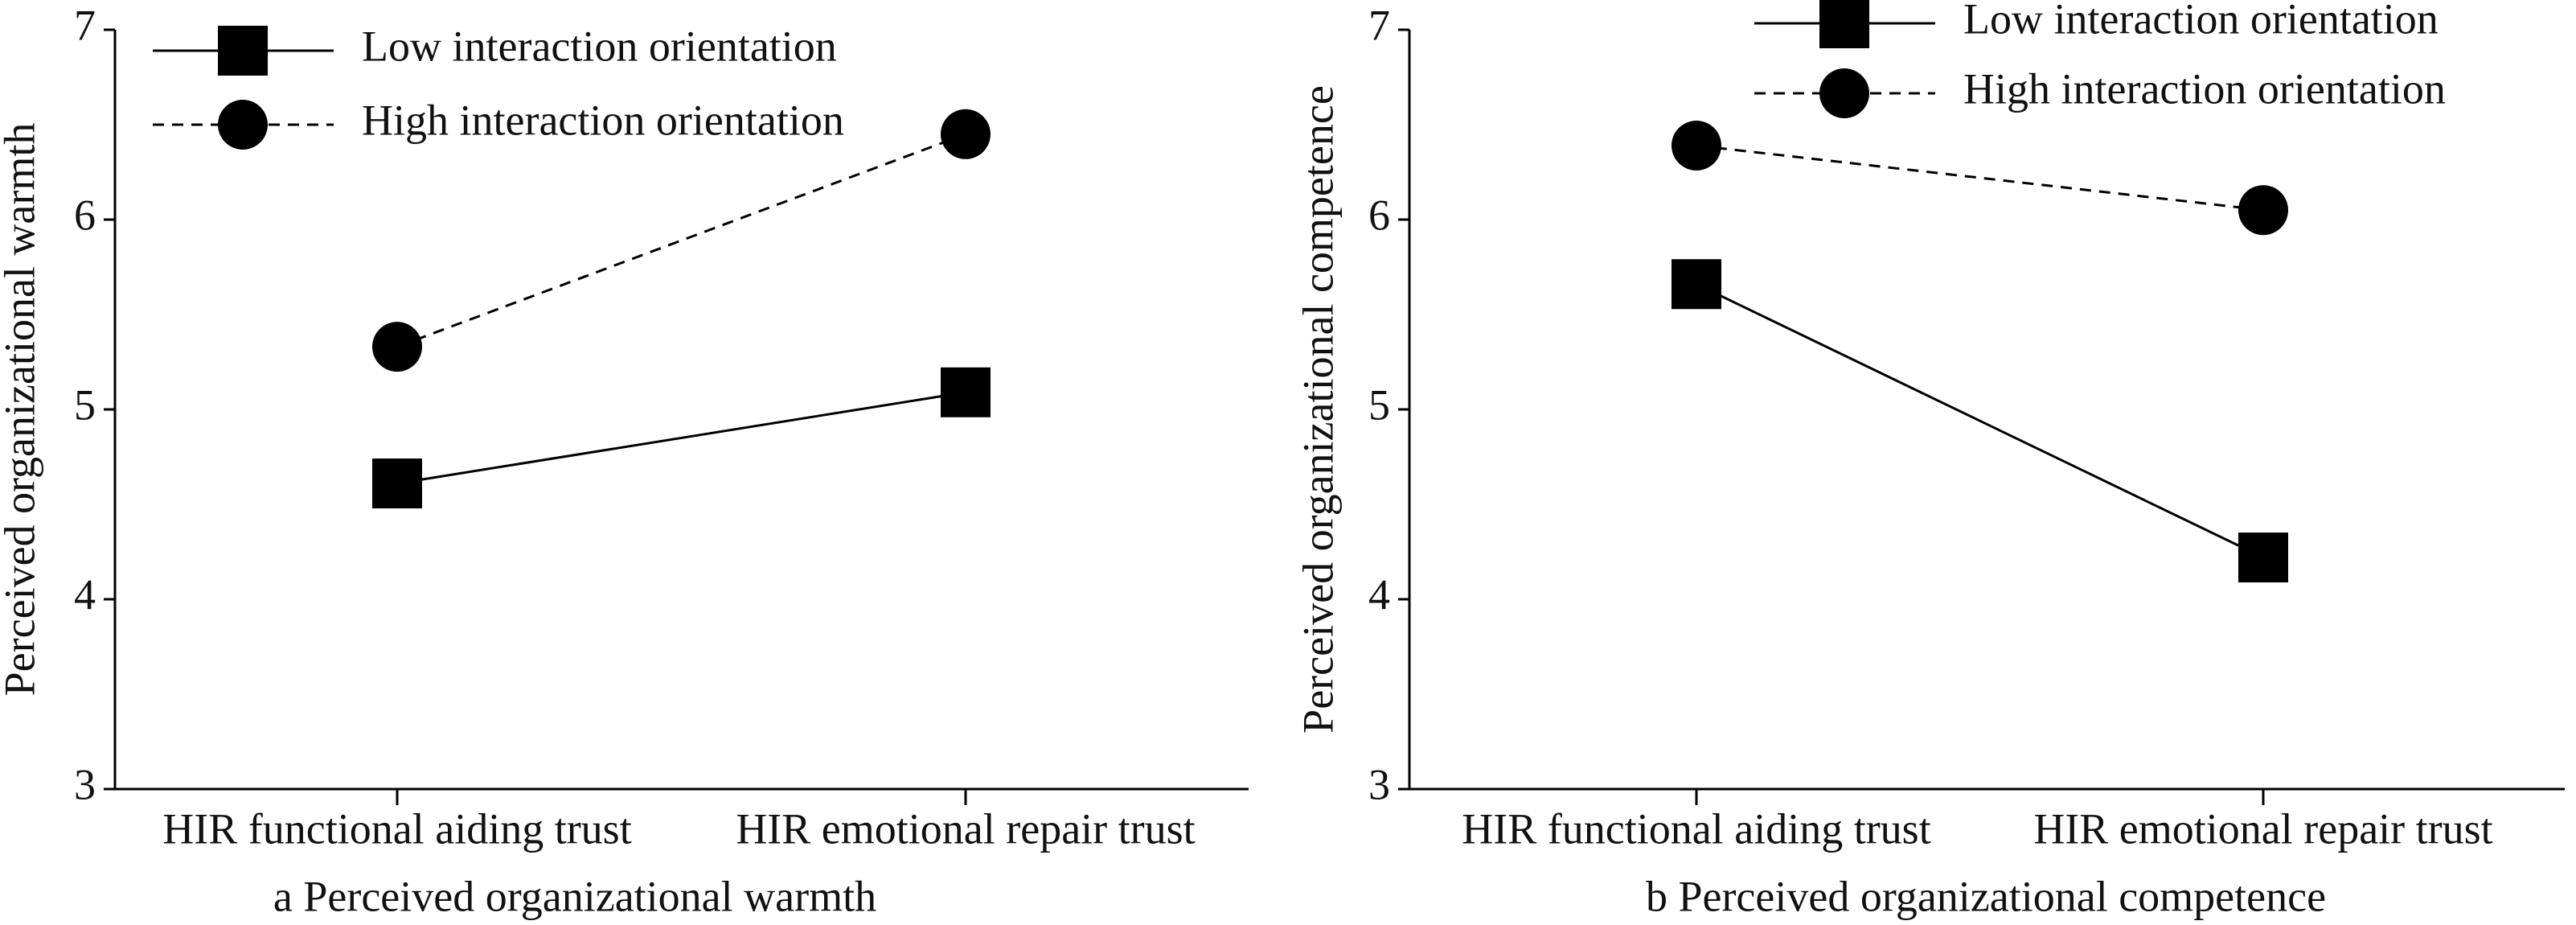 This screenshot has height=925, width=2576. What do you see at coordinates (1318, 409) in the screenshot?
I see `y-axis-title: Perceived organizational competence` at bounding box center [1318, 409].